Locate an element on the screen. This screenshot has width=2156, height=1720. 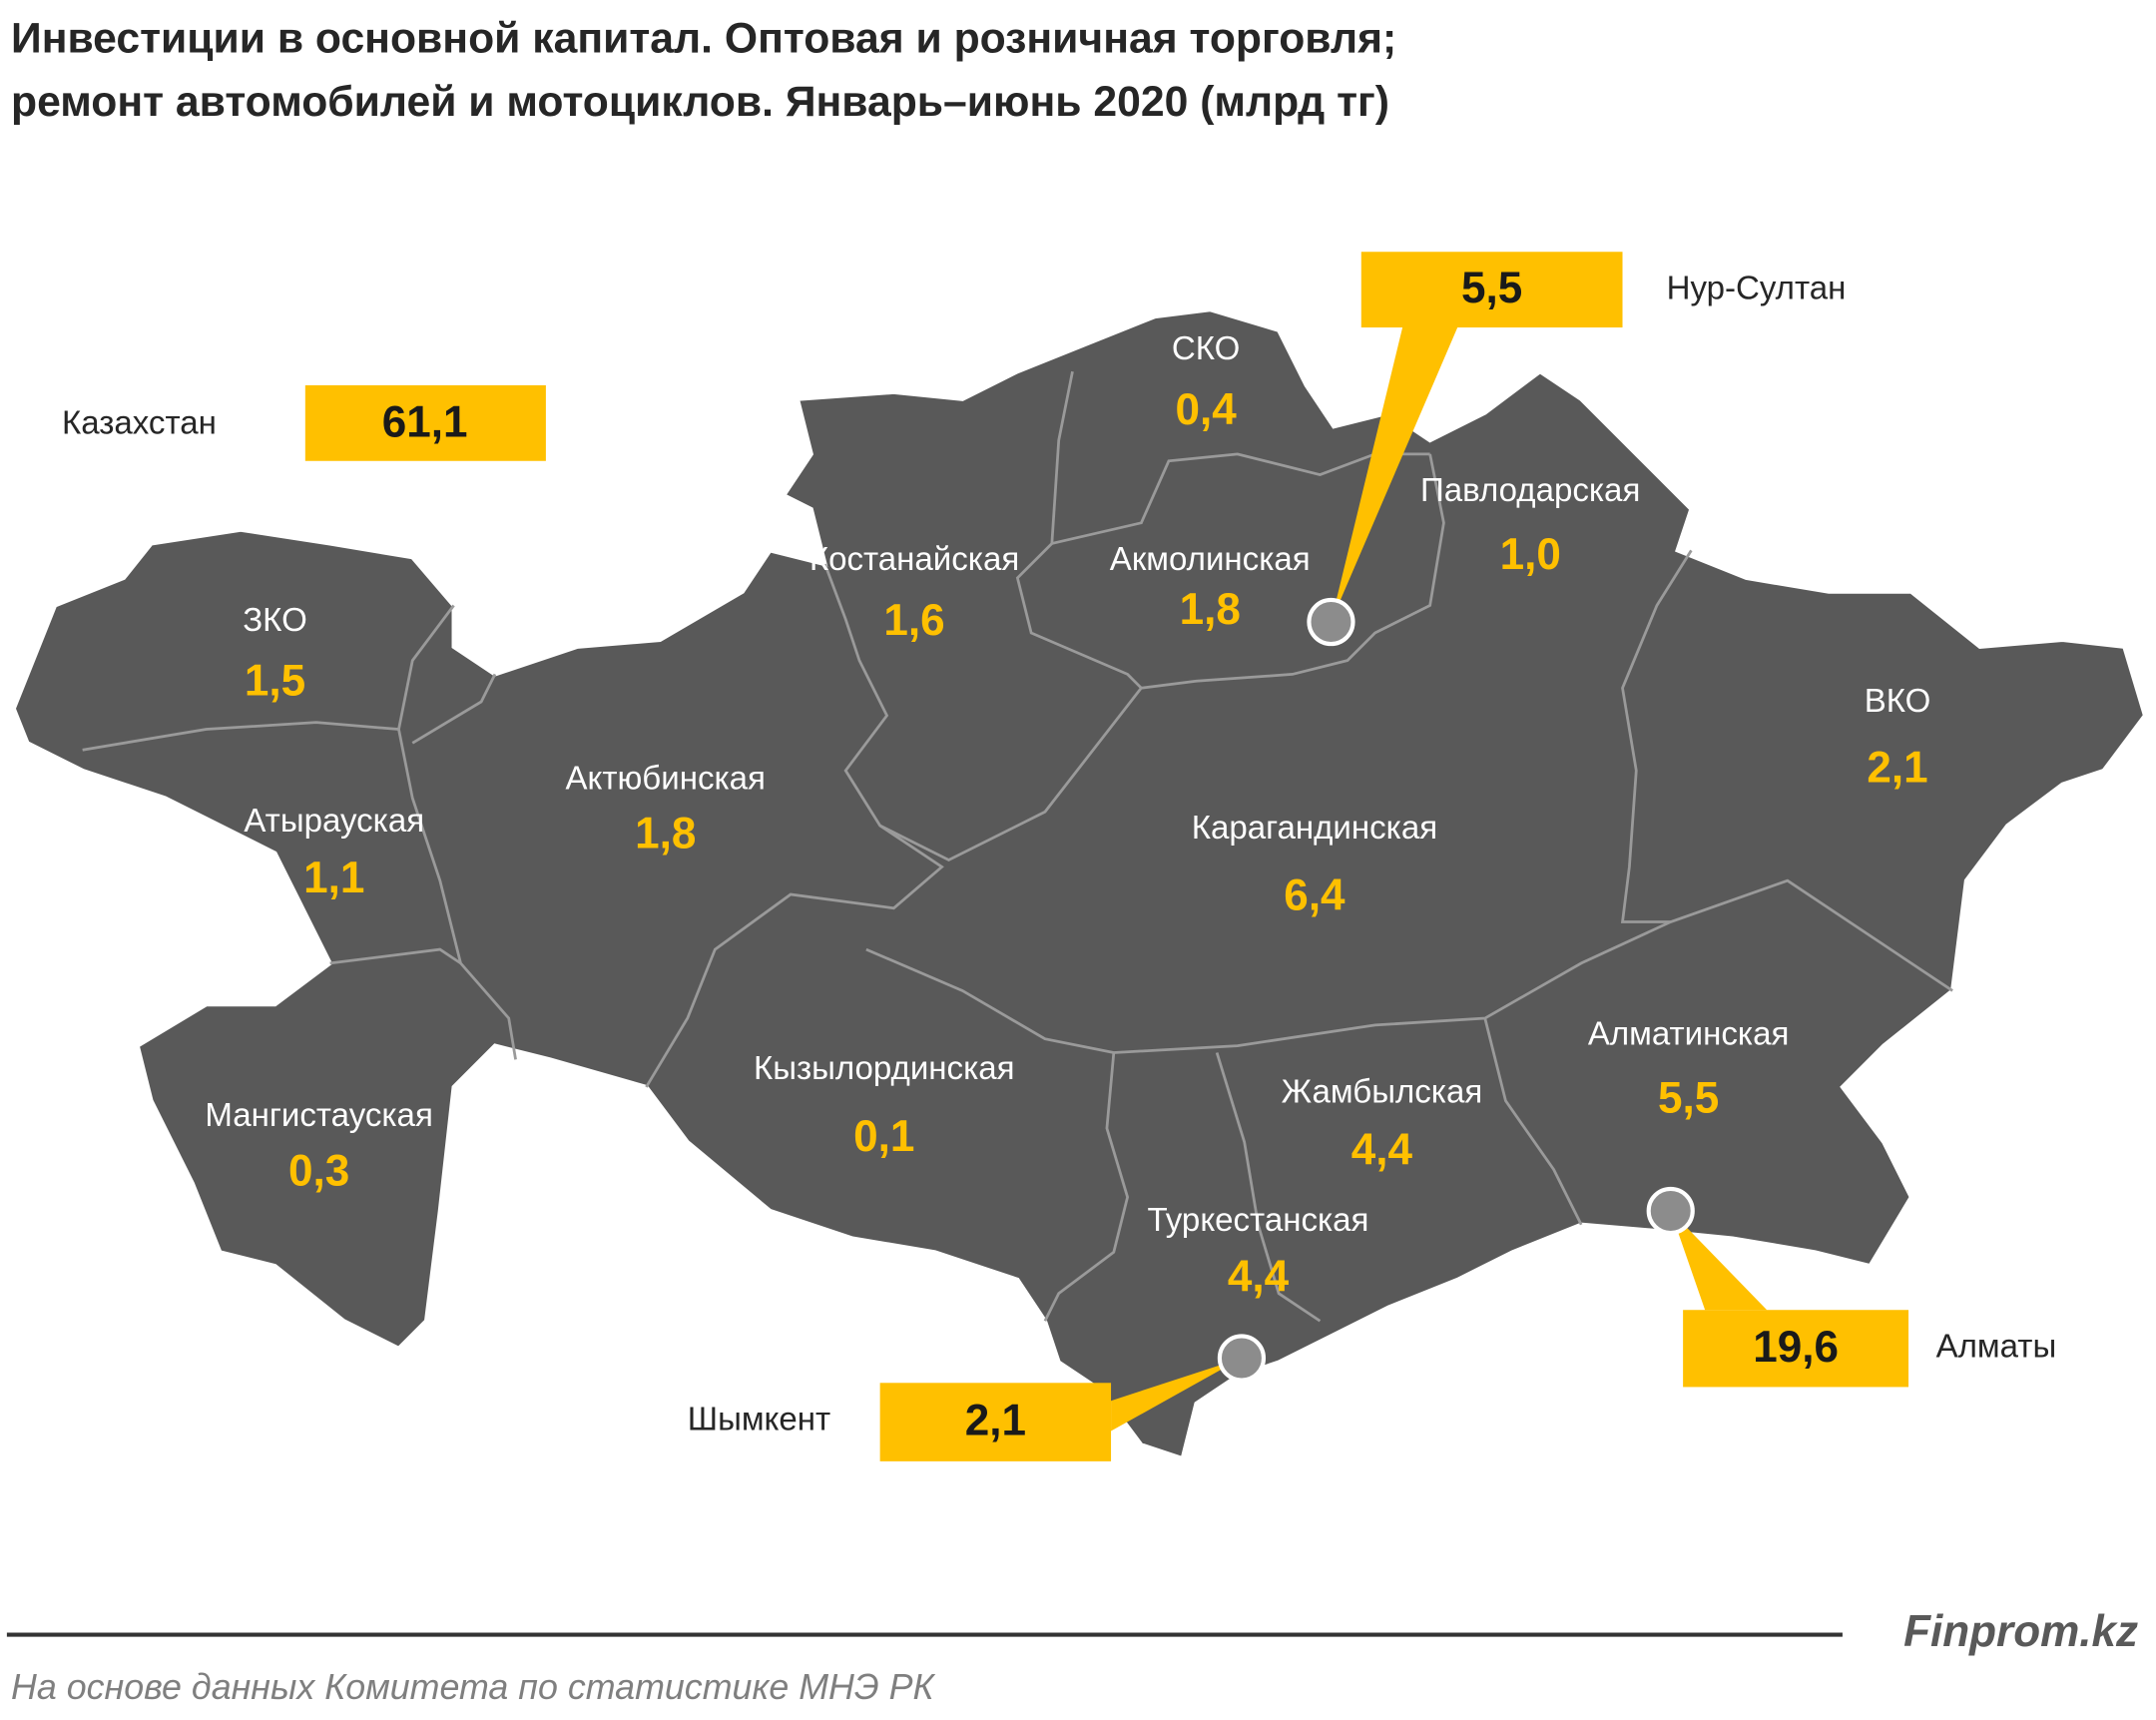
region-value: 1,5 is located at coordinates (275, 682).